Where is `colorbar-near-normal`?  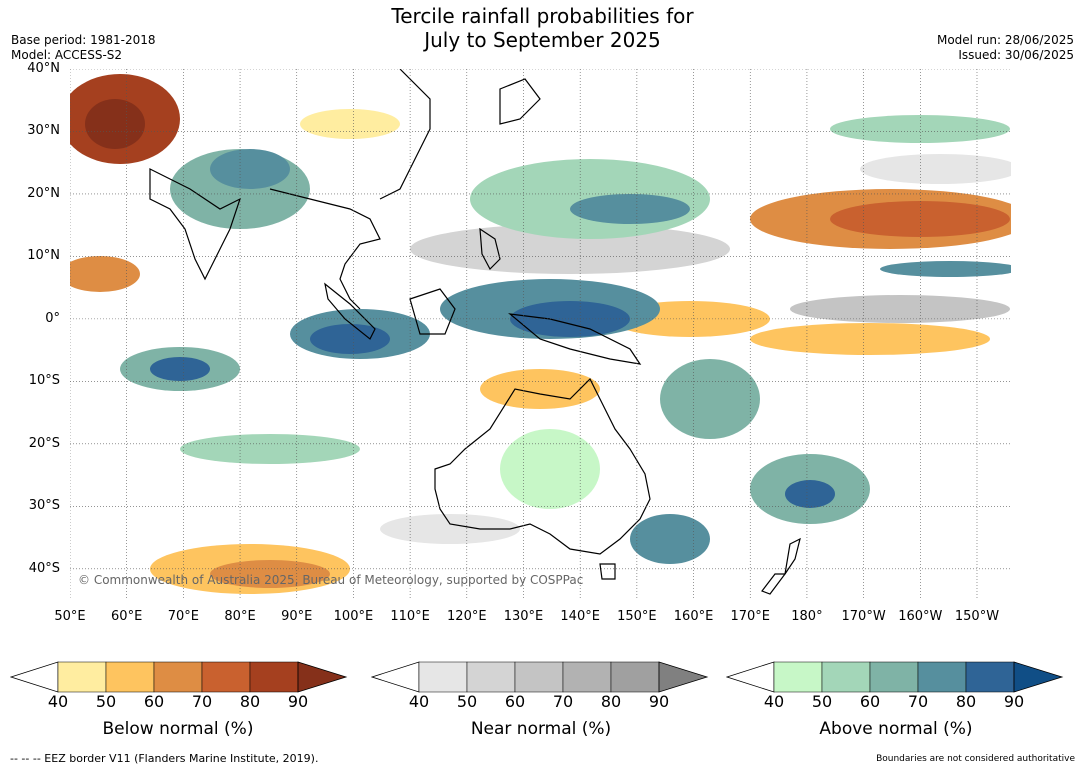
colorbar-near-normal is located at coordinates (540, 677).